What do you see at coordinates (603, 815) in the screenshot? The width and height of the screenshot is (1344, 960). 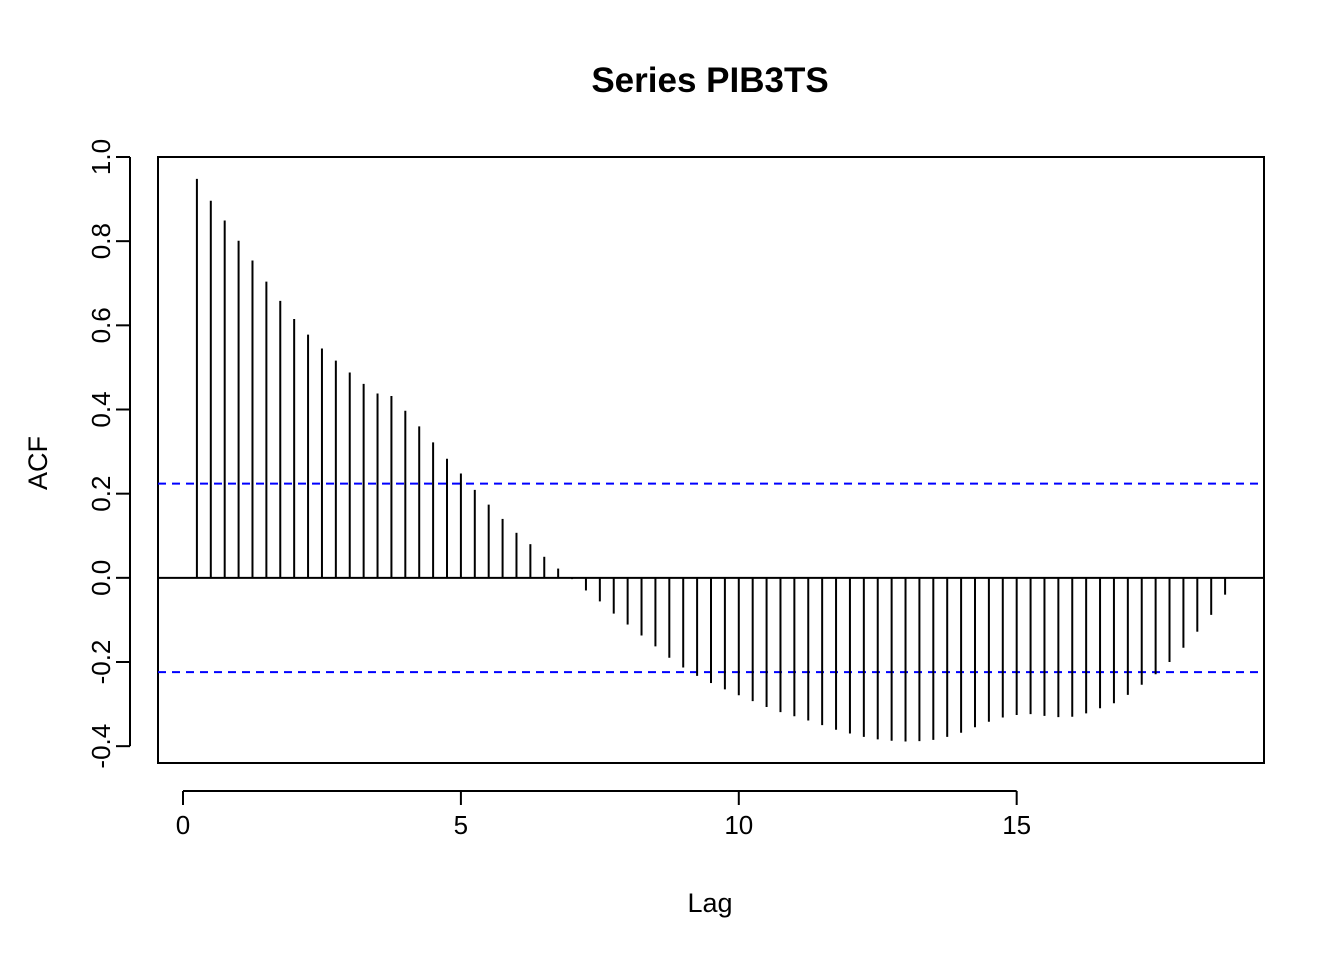 I see `x-axis: 0 5 10 15` at bounding box center [603, 815].